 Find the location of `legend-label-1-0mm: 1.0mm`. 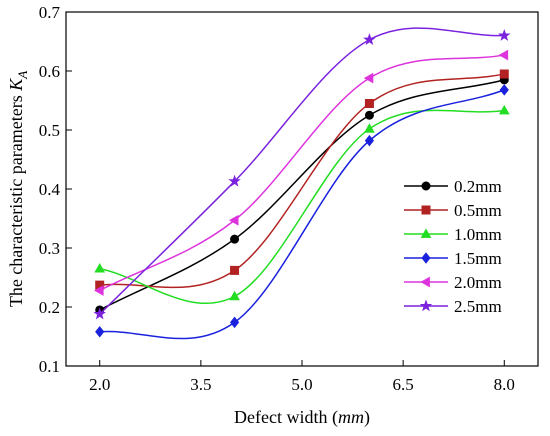

legend-label-1-0mm: 1.0mm is located at coordinates (478, 234).